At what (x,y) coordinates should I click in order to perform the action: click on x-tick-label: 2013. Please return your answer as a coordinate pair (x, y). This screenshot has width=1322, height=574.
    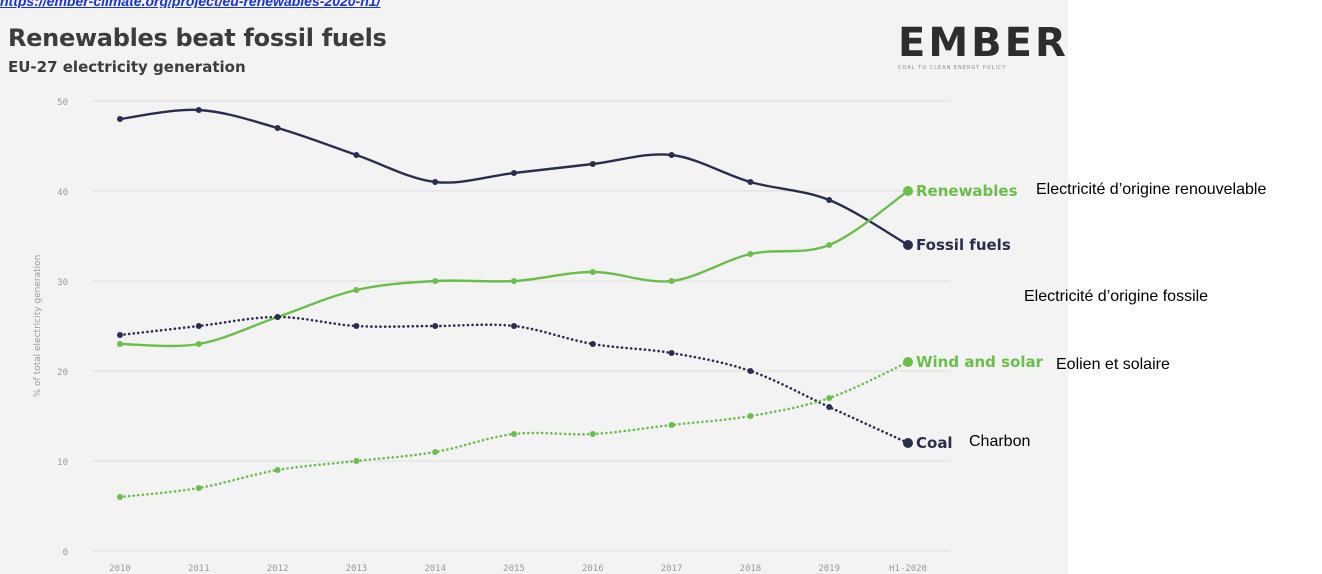
    Looking at the image, I should click on (357, 569).